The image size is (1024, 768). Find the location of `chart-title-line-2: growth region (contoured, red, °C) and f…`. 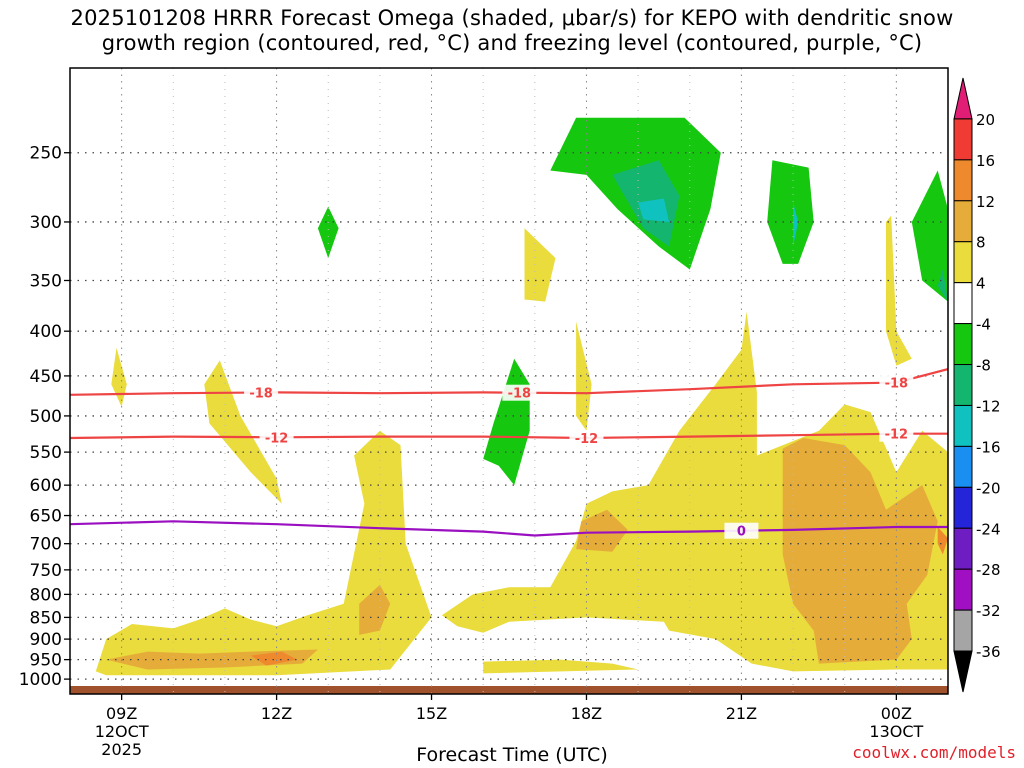

chart-title-line-2: growth region (contoured, red, °C) and f… is located at coordinates (512, 43).